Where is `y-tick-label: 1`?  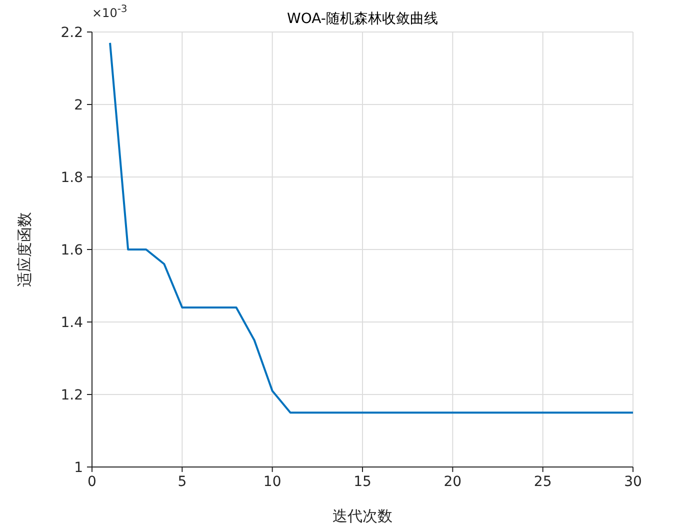
y-tick-label: 1 is located at coordinates (78, 468).